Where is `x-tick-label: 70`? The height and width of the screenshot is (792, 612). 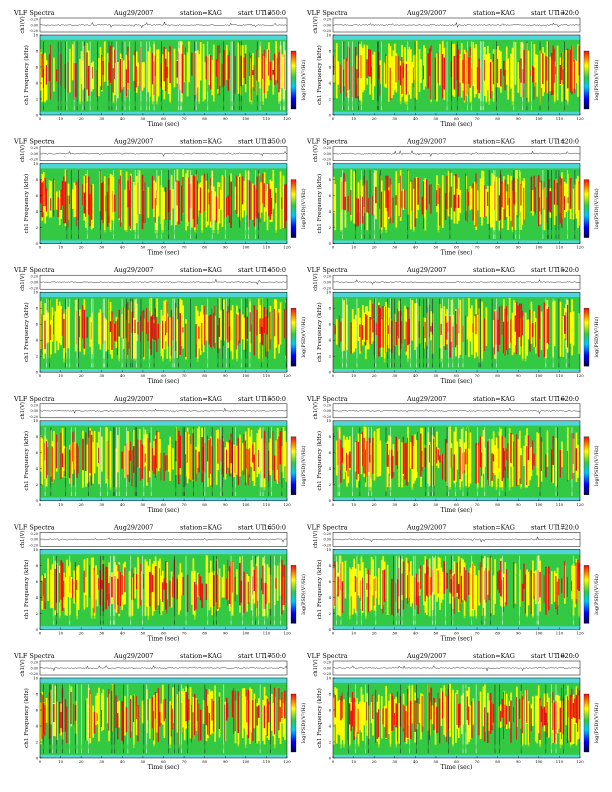
x-tick-label: 70 is located at coordinates (184, 375).